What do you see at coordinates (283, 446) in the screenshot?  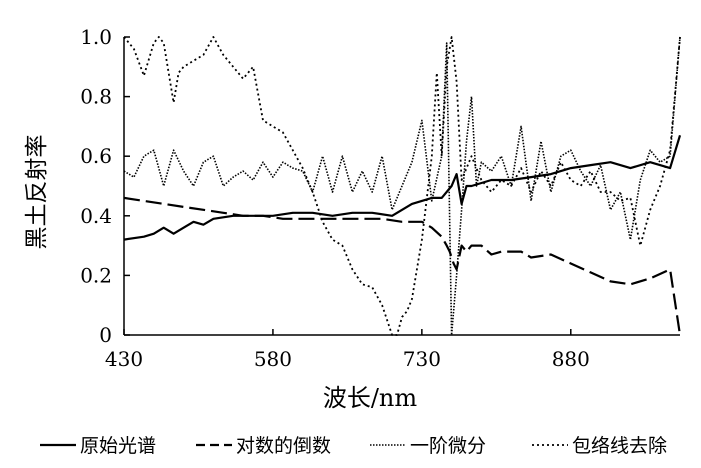 I see `legend-label-2: 对数的倒数` at bounding box center [283, 446].